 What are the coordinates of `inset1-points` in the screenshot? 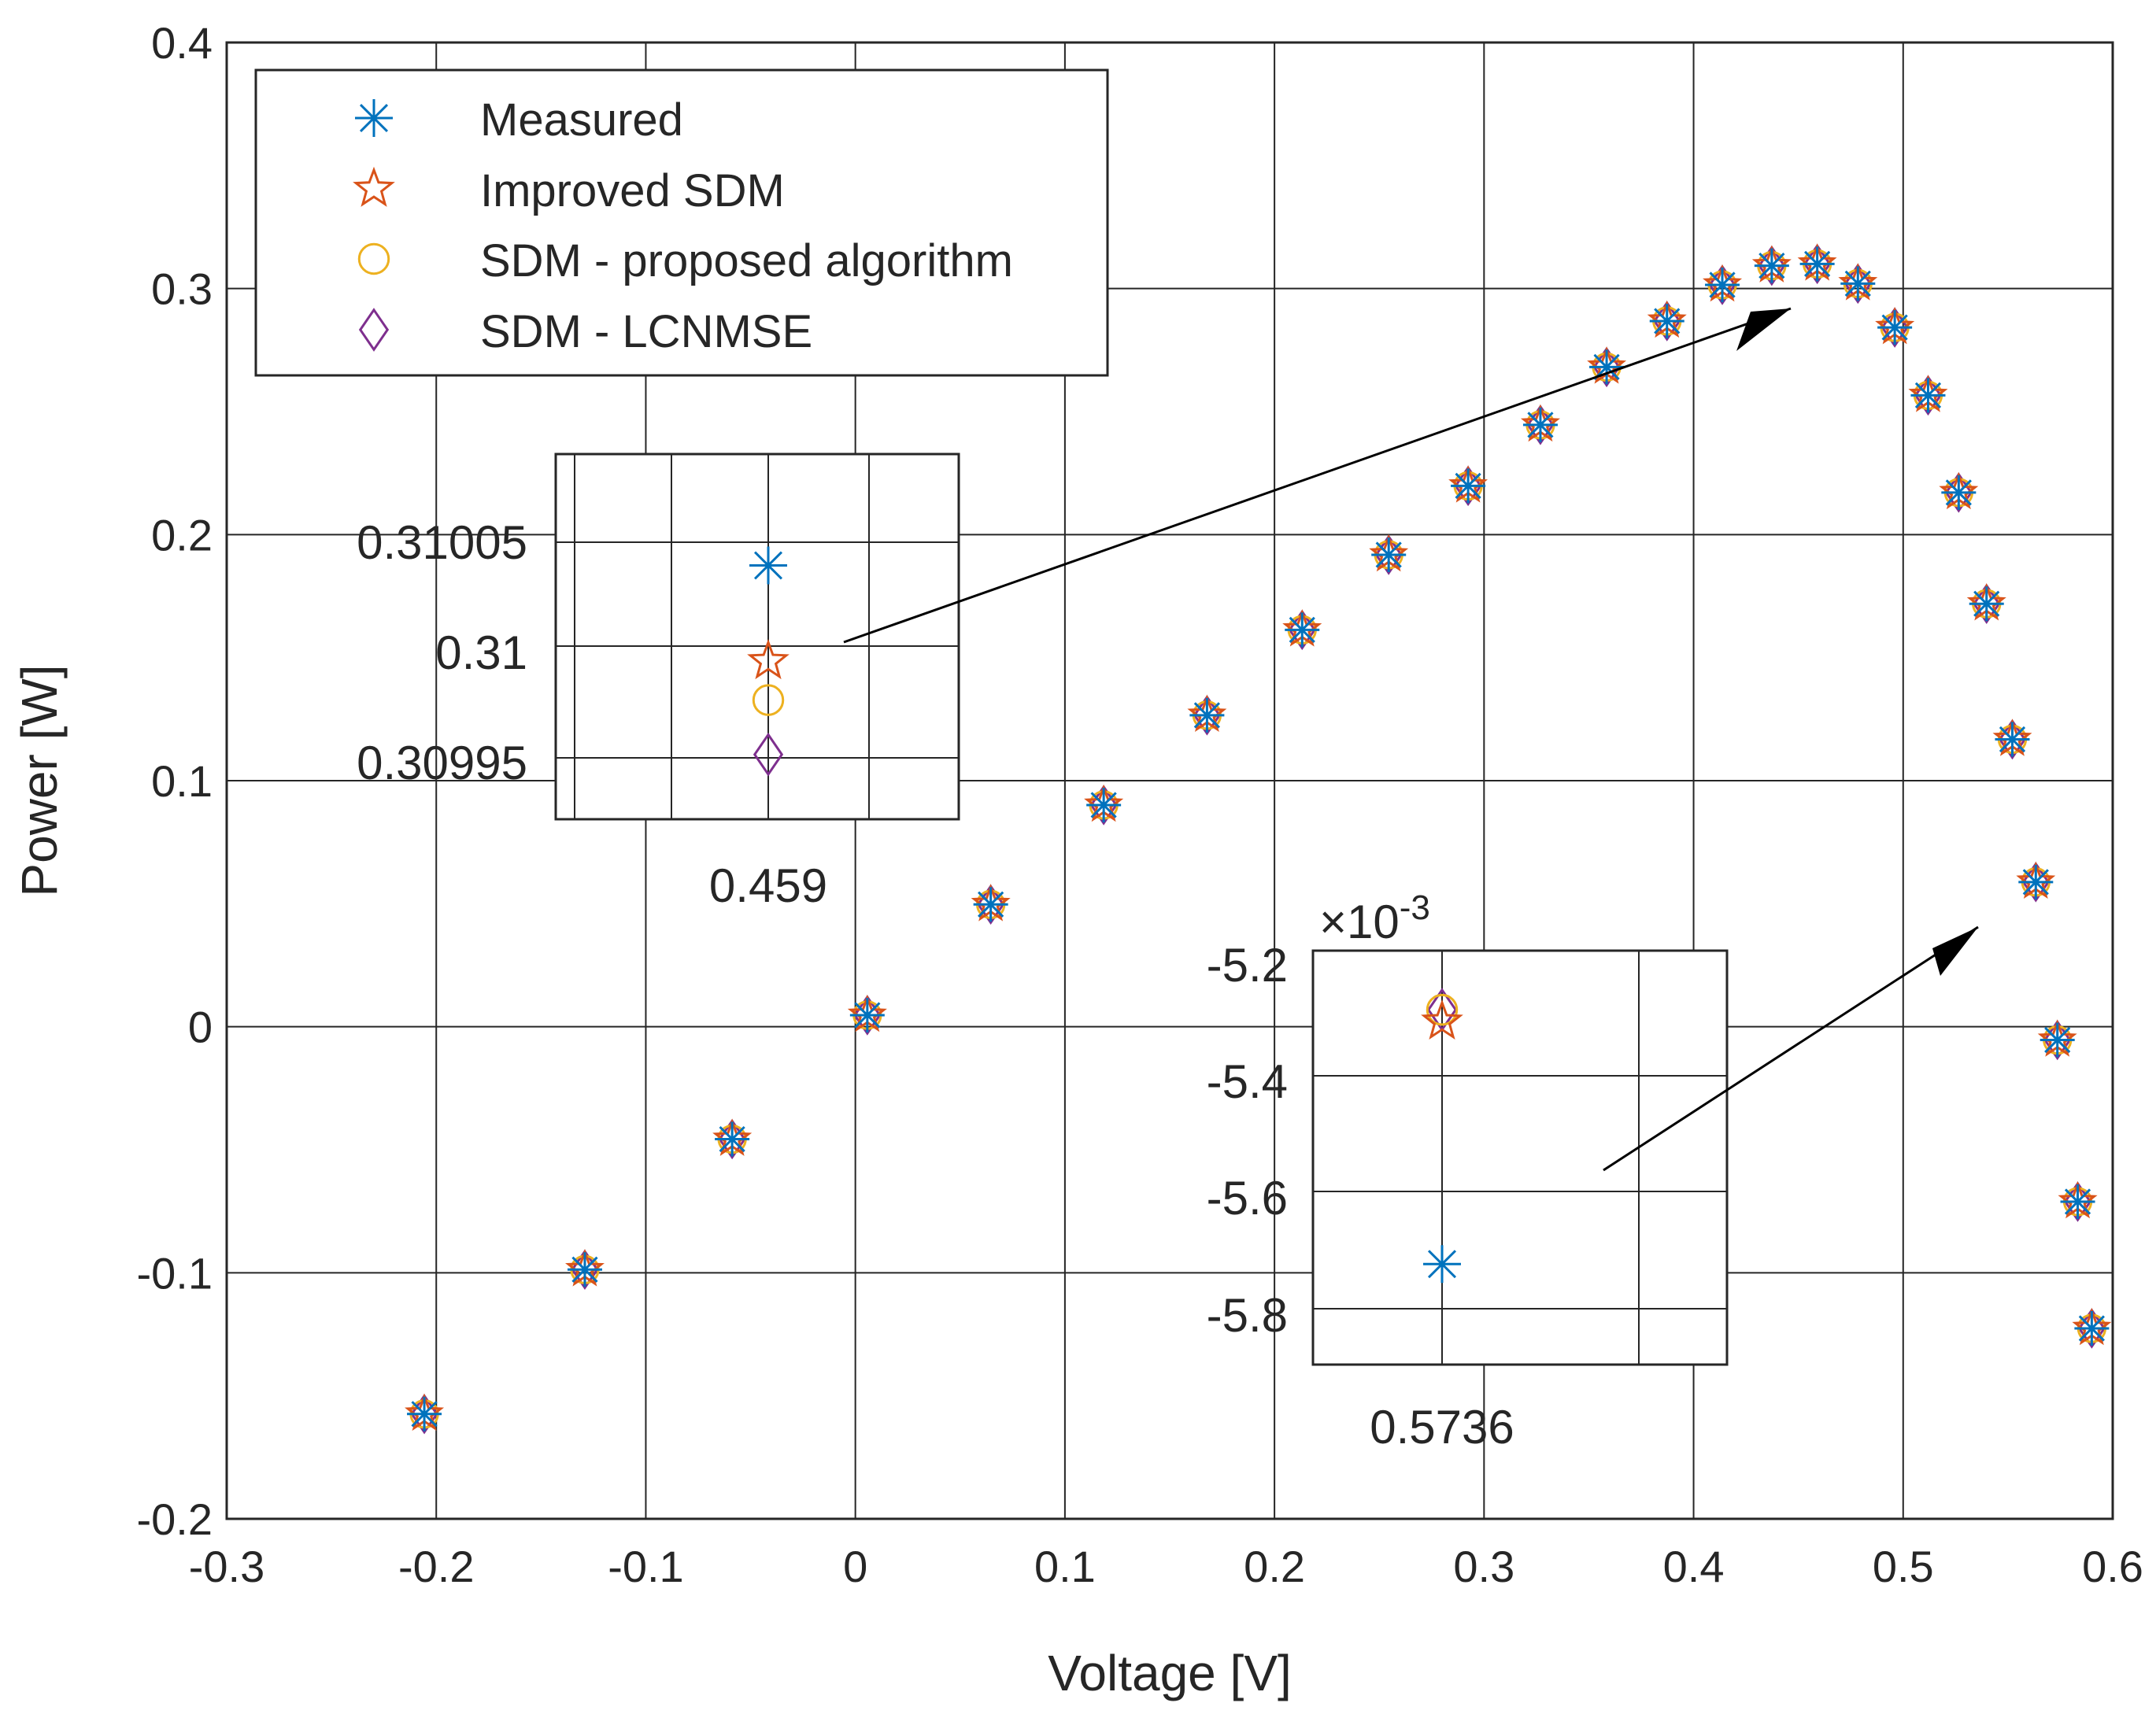 It's located at (769, 661).